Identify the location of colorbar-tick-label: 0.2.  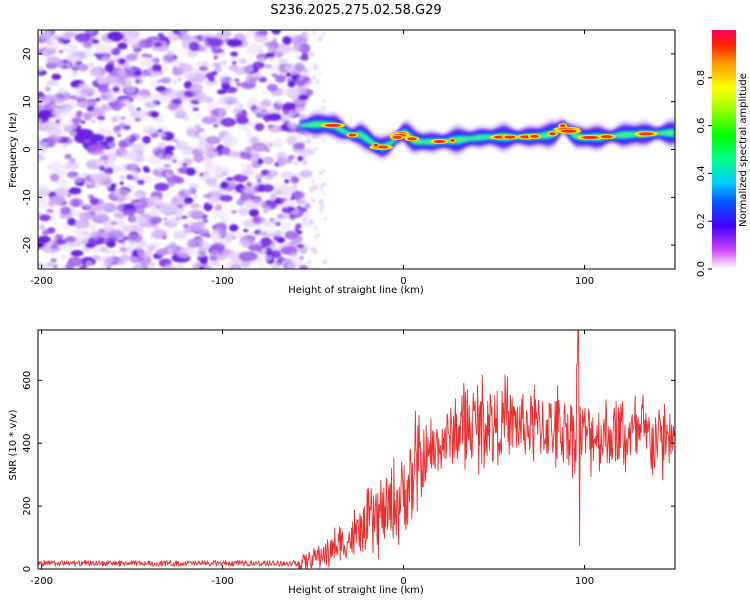
(701, 221).